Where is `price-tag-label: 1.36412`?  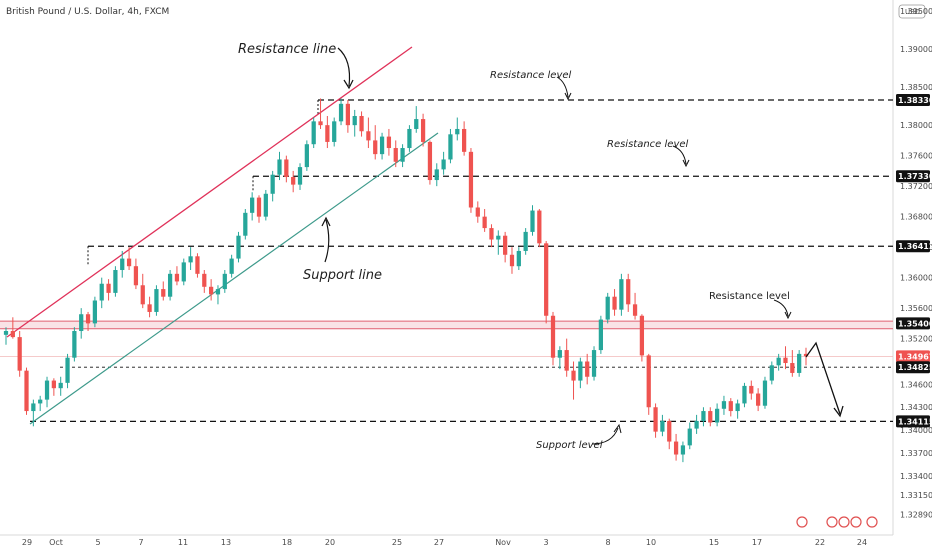 price-tag-label: 1.36412 is located at coordinates (915, 246).